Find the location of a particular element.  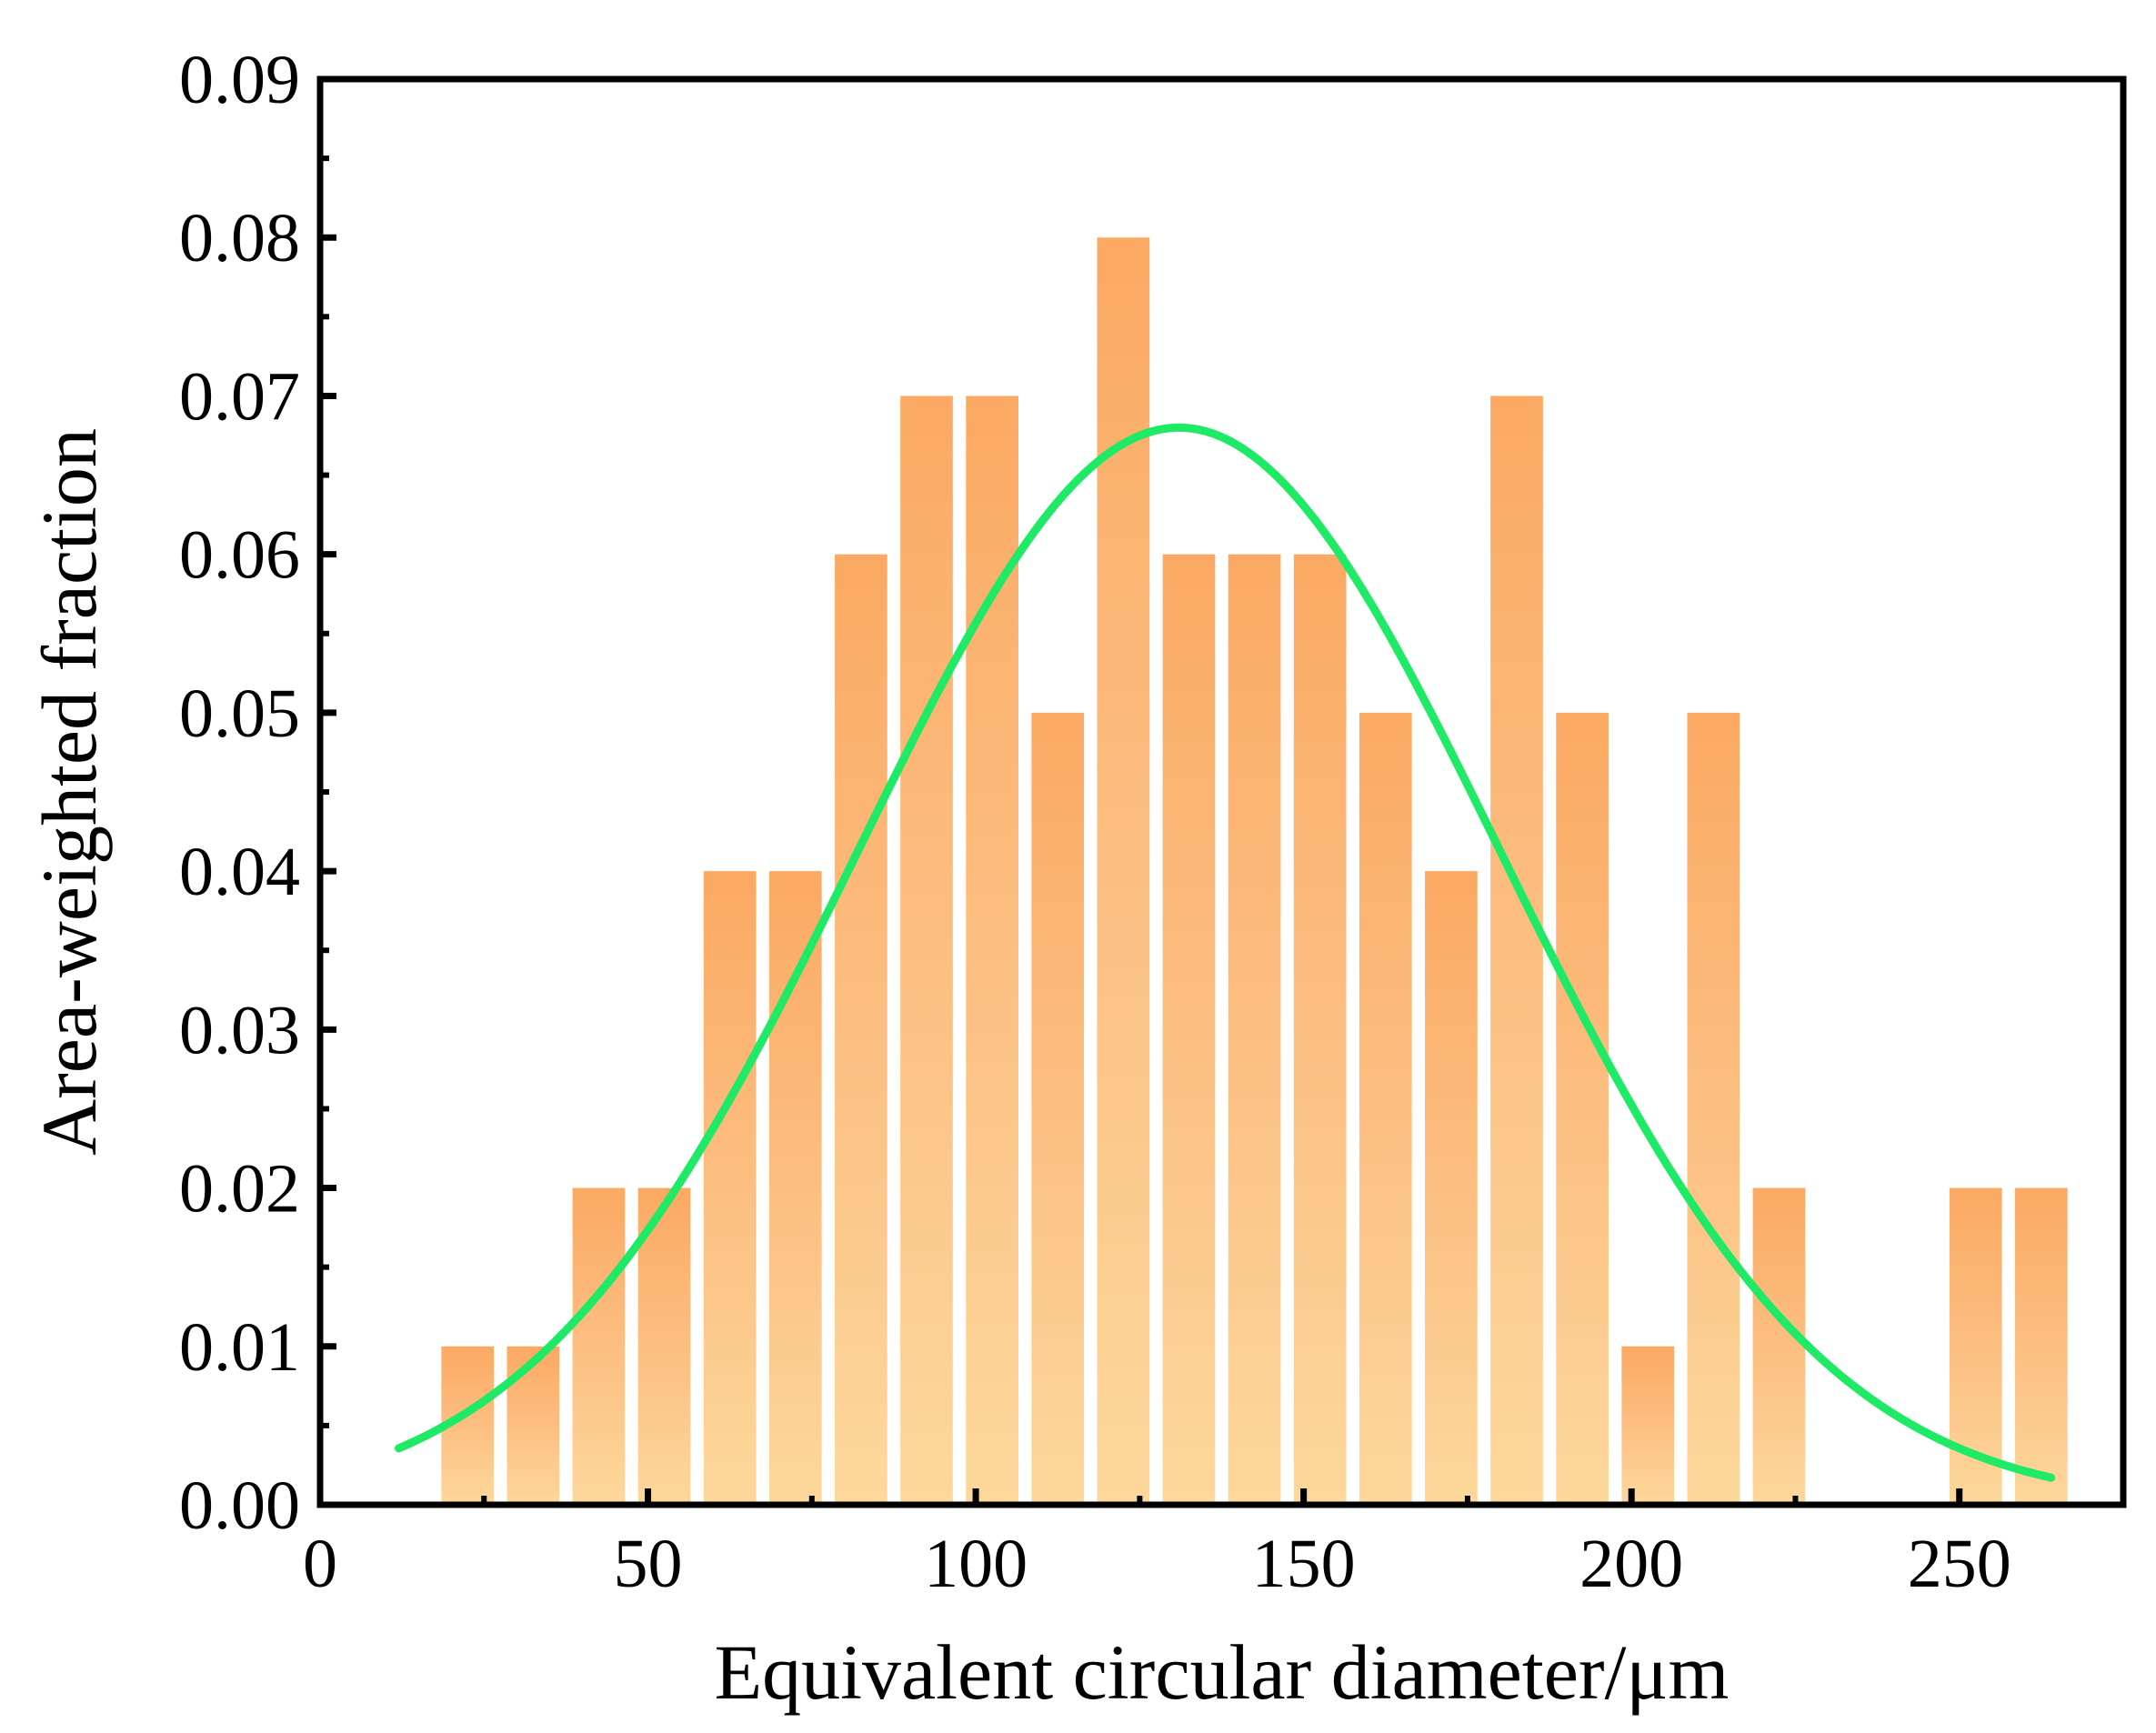

x-axis-title: Equivalent circular diameter/μm is located at coordinates (1222, 1672).